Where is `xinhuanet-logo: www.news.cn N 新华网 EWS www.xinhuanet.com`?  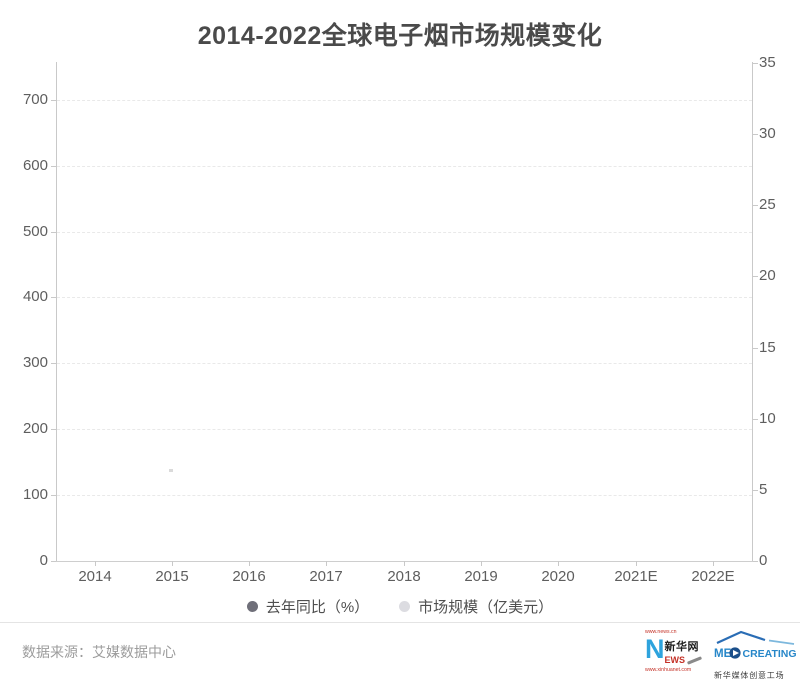 xinhuanet-logo: www.news.cn N 新华网 EWS www.xinhuanet.com is located at coordinates (679, 650).